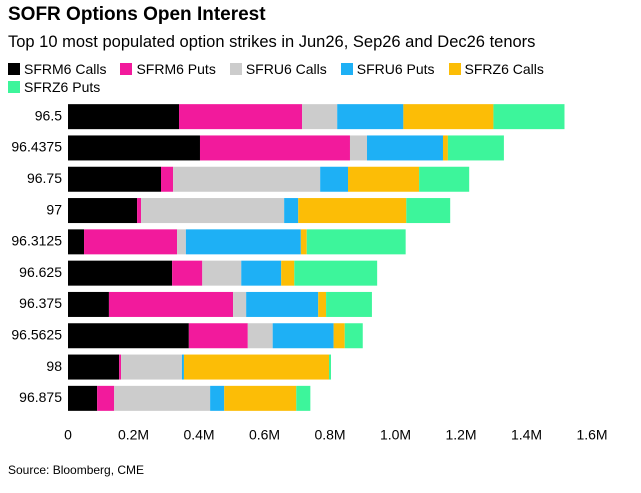 This screenshot has width=641, height=493. Describe the element at coordinates (591, 435) in the screenshot. I see `x-tick-label: 1.6M` at that location.